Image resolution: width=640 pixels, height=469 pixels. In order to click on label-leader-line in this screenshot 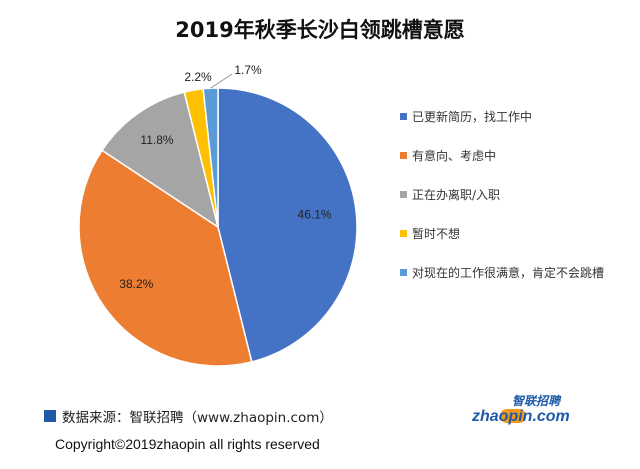, I will do `click(221, 81)`.